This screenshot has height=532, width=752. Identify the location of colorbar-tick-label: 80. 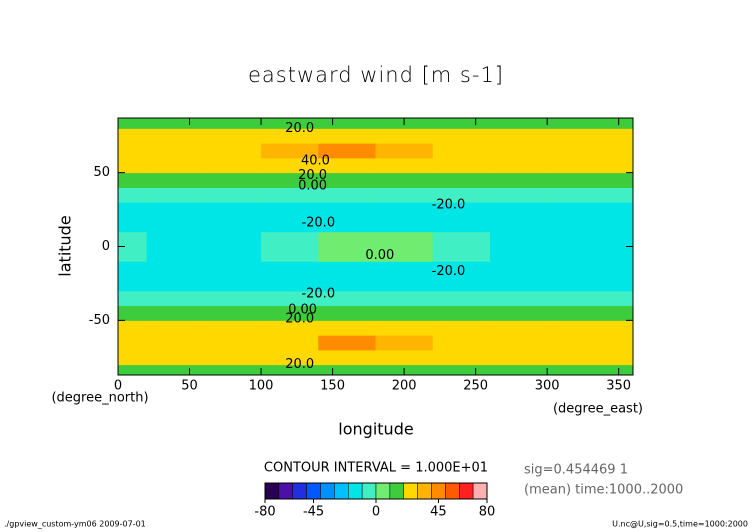
(487, 512).